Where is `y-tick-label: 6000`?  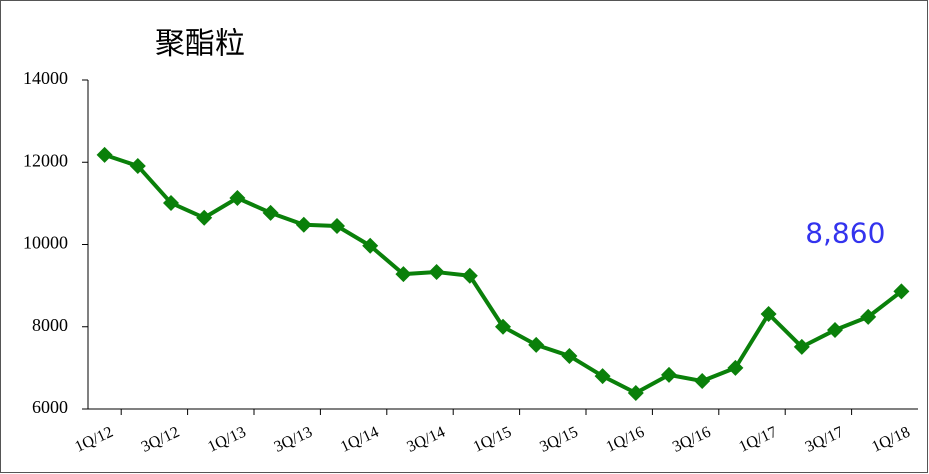
y-tick-label: 6000 is located at coordinates (50, 407).